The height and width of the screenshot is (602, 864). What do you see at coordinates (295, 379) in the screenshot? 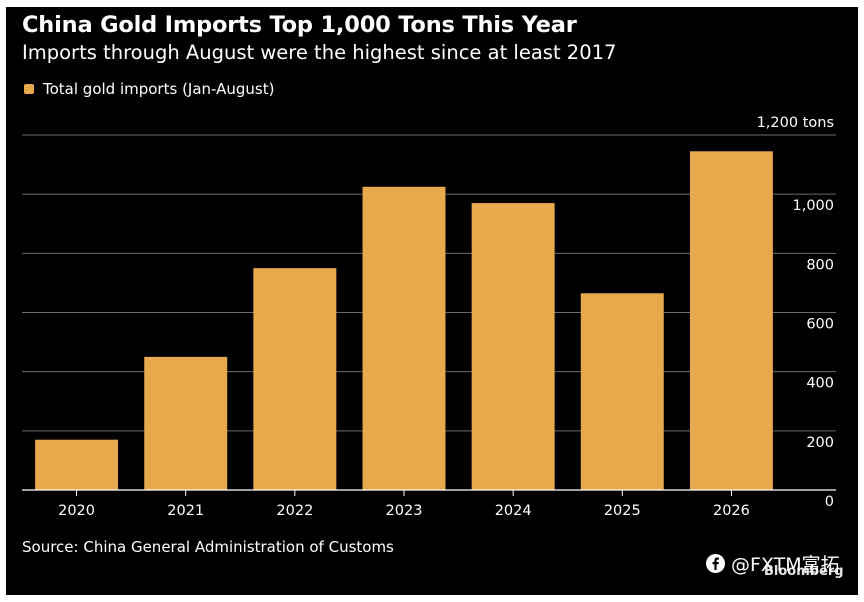
I see `bar-2022` at bounding box center [295, 379].